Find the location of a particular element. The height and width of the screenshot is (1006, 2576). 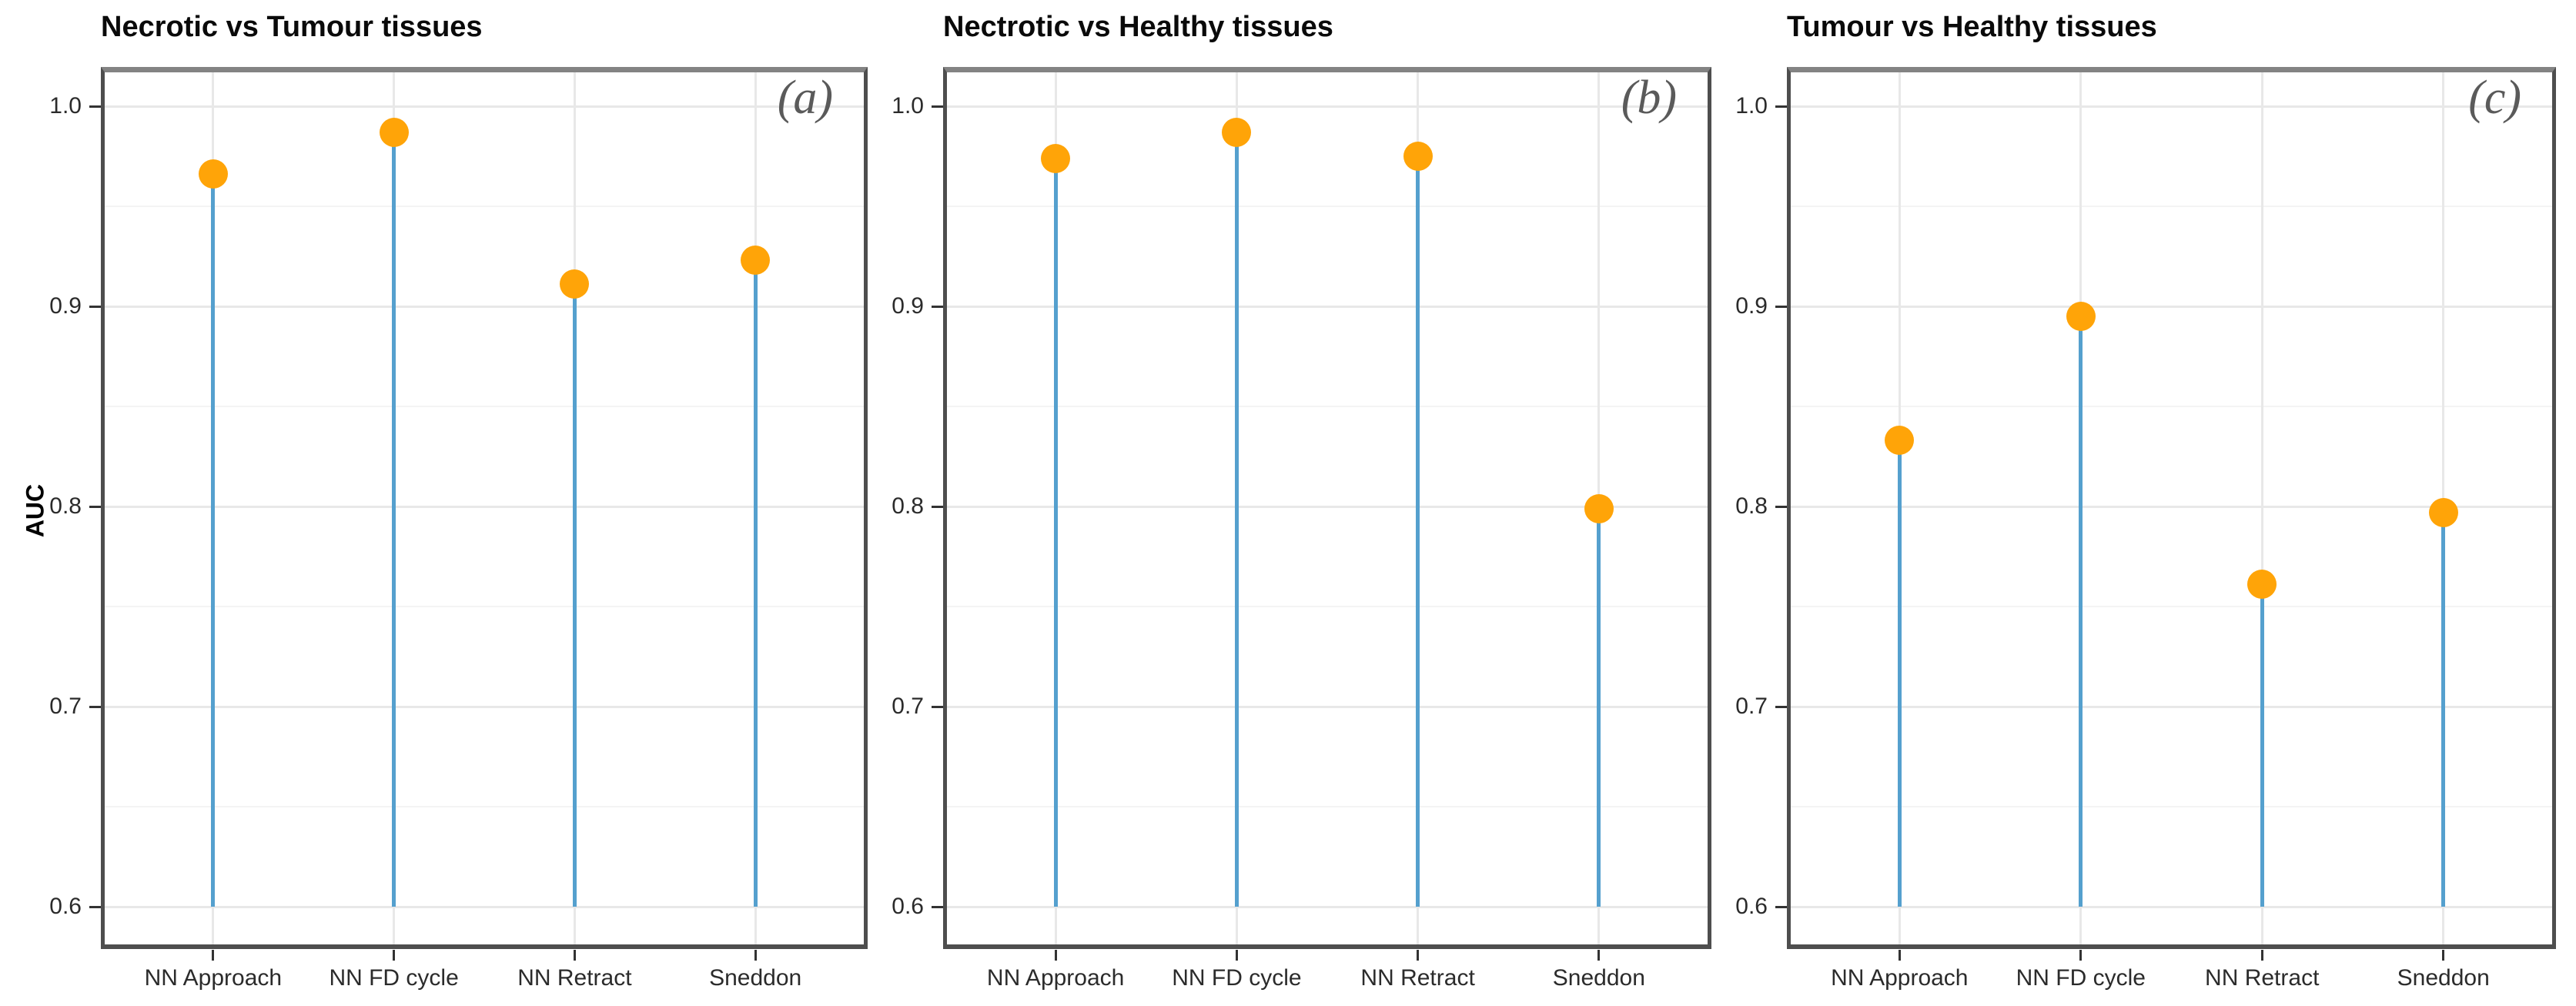

panel-letter-label: (c) is located at coordinates (2494, 98).